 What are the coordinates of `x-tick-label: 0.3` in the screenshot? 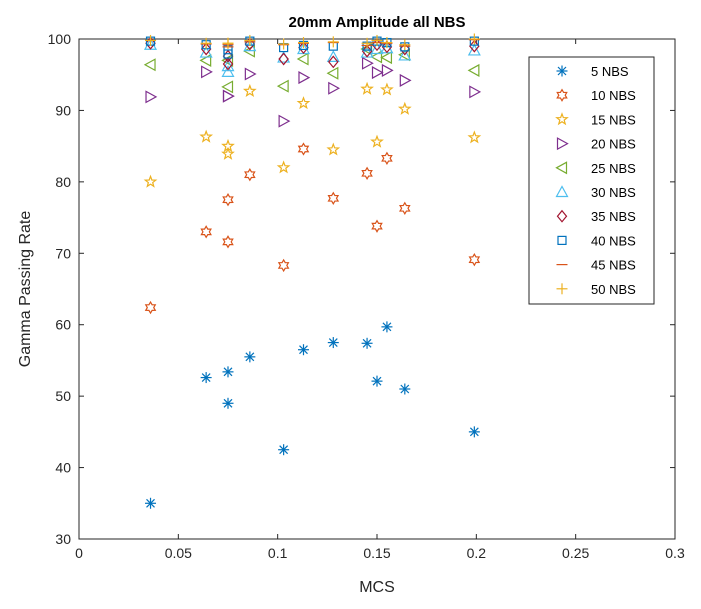 It's located at (675, 553).